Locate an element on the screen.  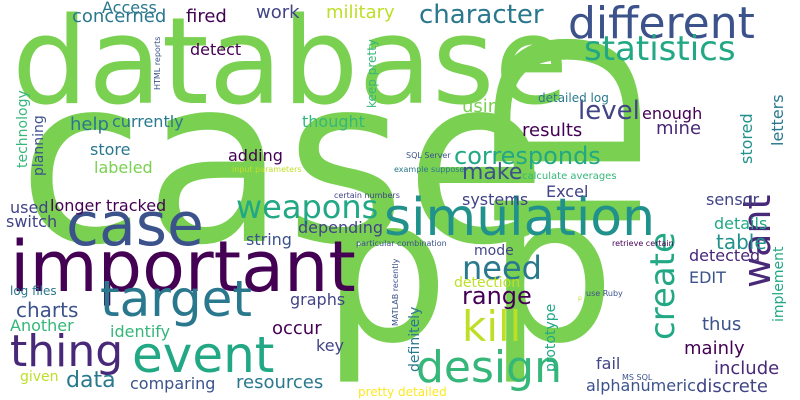
word-event-11: event is located at coordinates (203, 355).